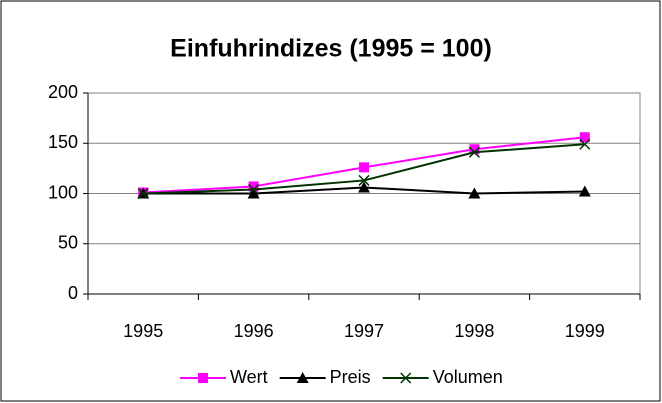  What do you see at coordinates (468, 377) in the screenshot?
I see `legend-label: Volumen` at bounding box center [468, 377].